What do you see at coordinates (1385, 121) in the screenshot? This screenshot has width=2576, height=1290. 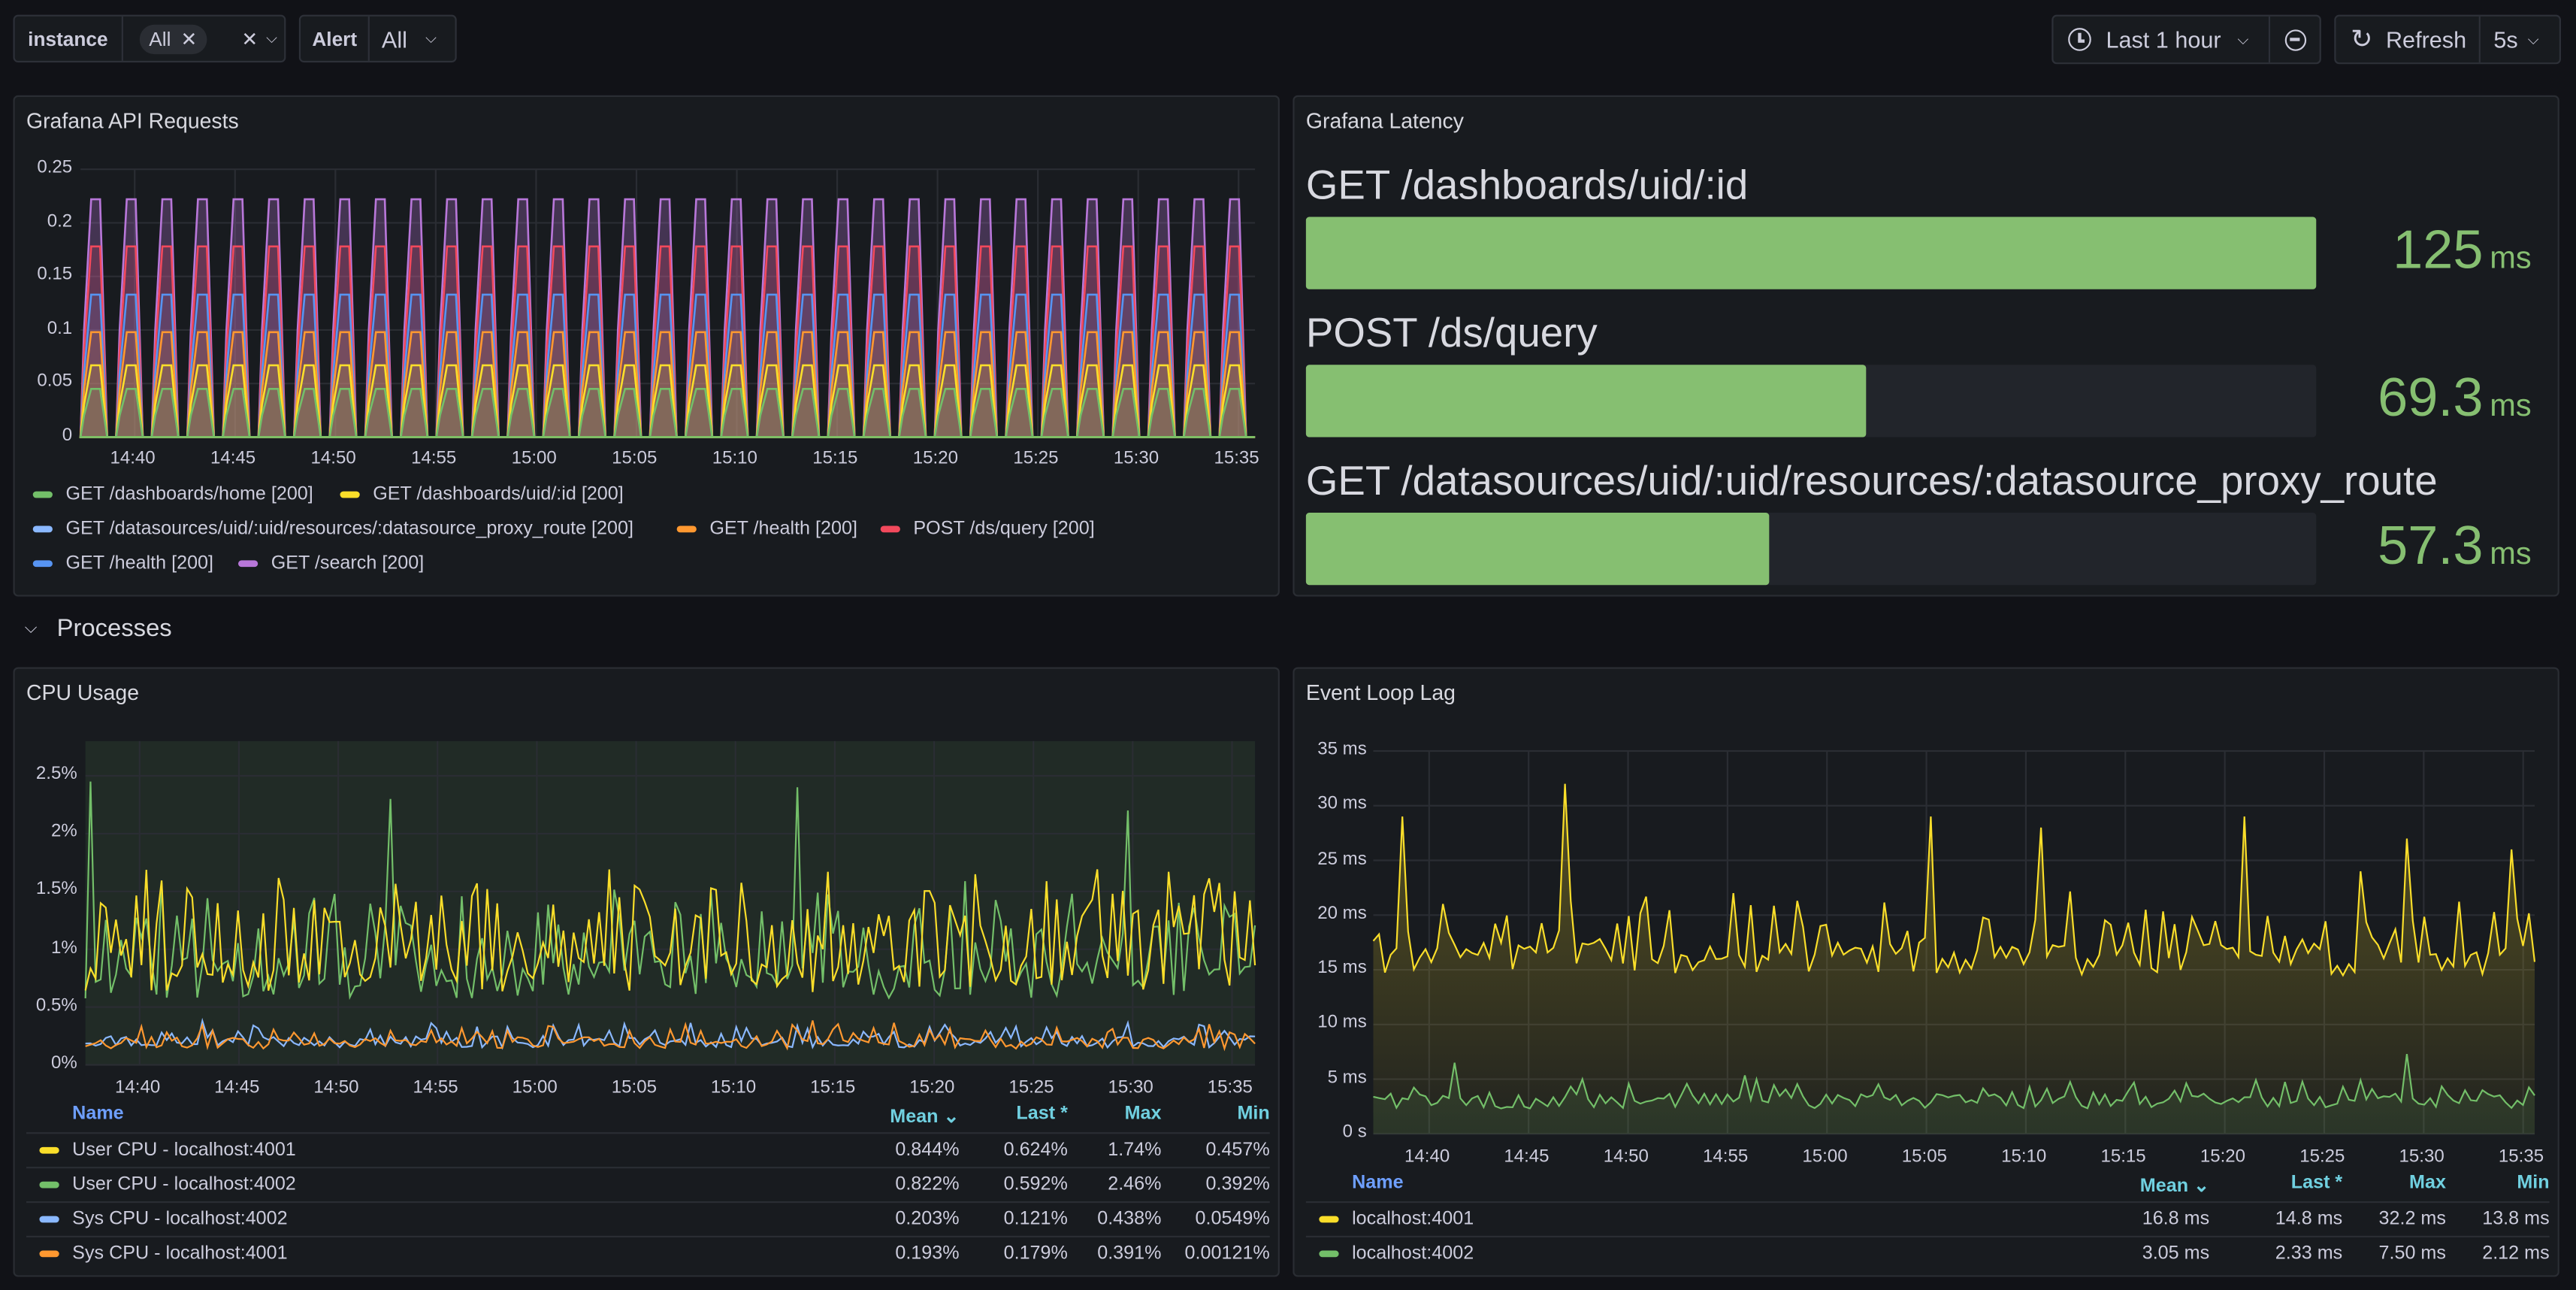 I see `panel-title: Grafana Latency` at bounding box center [1385, 121].